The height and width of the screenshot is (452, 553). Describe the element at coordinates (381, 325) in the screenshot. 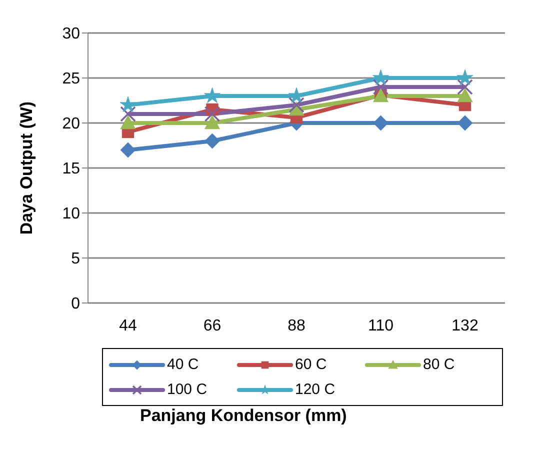

I see `x-tick-label: 110` at that location.